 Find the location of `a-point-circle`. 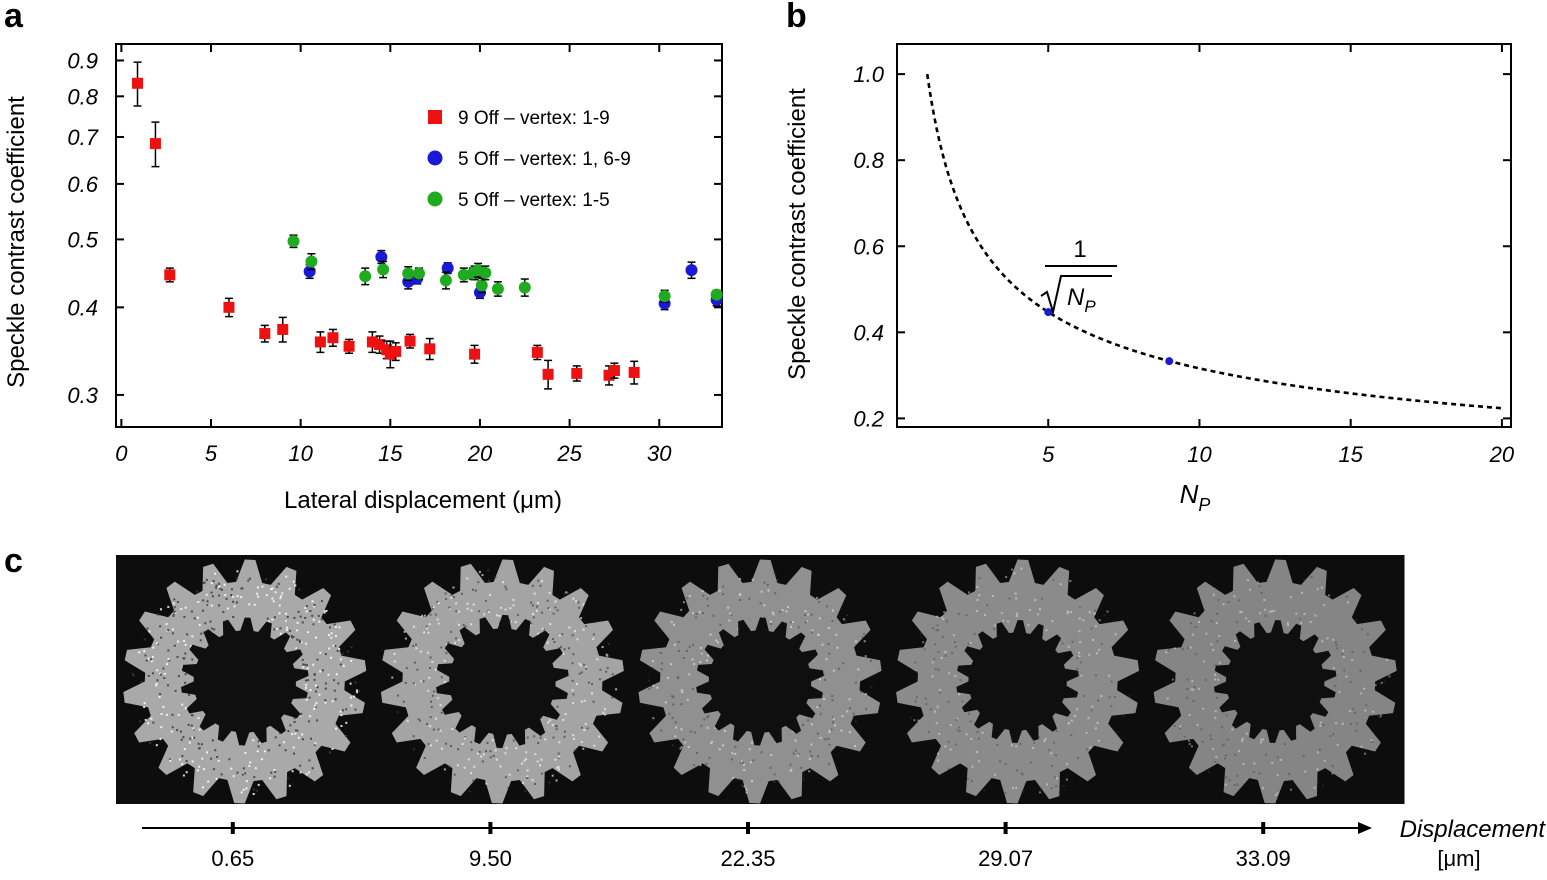

a-point-circle is located at coordinates (664, 296).